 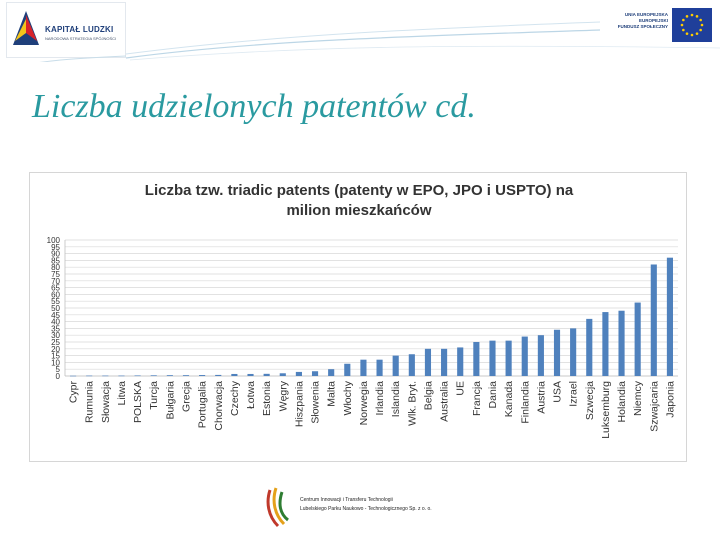 What do you see at coordinates (493, 395) in the screenshot?
I see `x-tick-label: Dania` at bounding box center [493, 395].